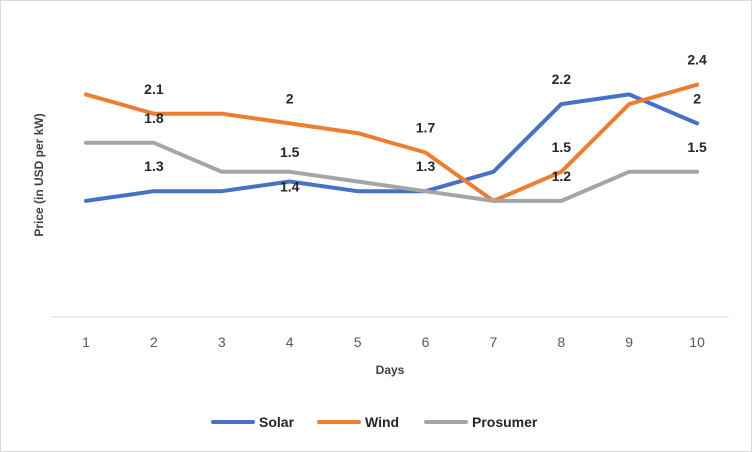 Image resolution: width=752 pixels, height=452 pixels. Describe the element at coordinates (392, 171) in the screenshot. I see `series-line-prosumer` at that location.